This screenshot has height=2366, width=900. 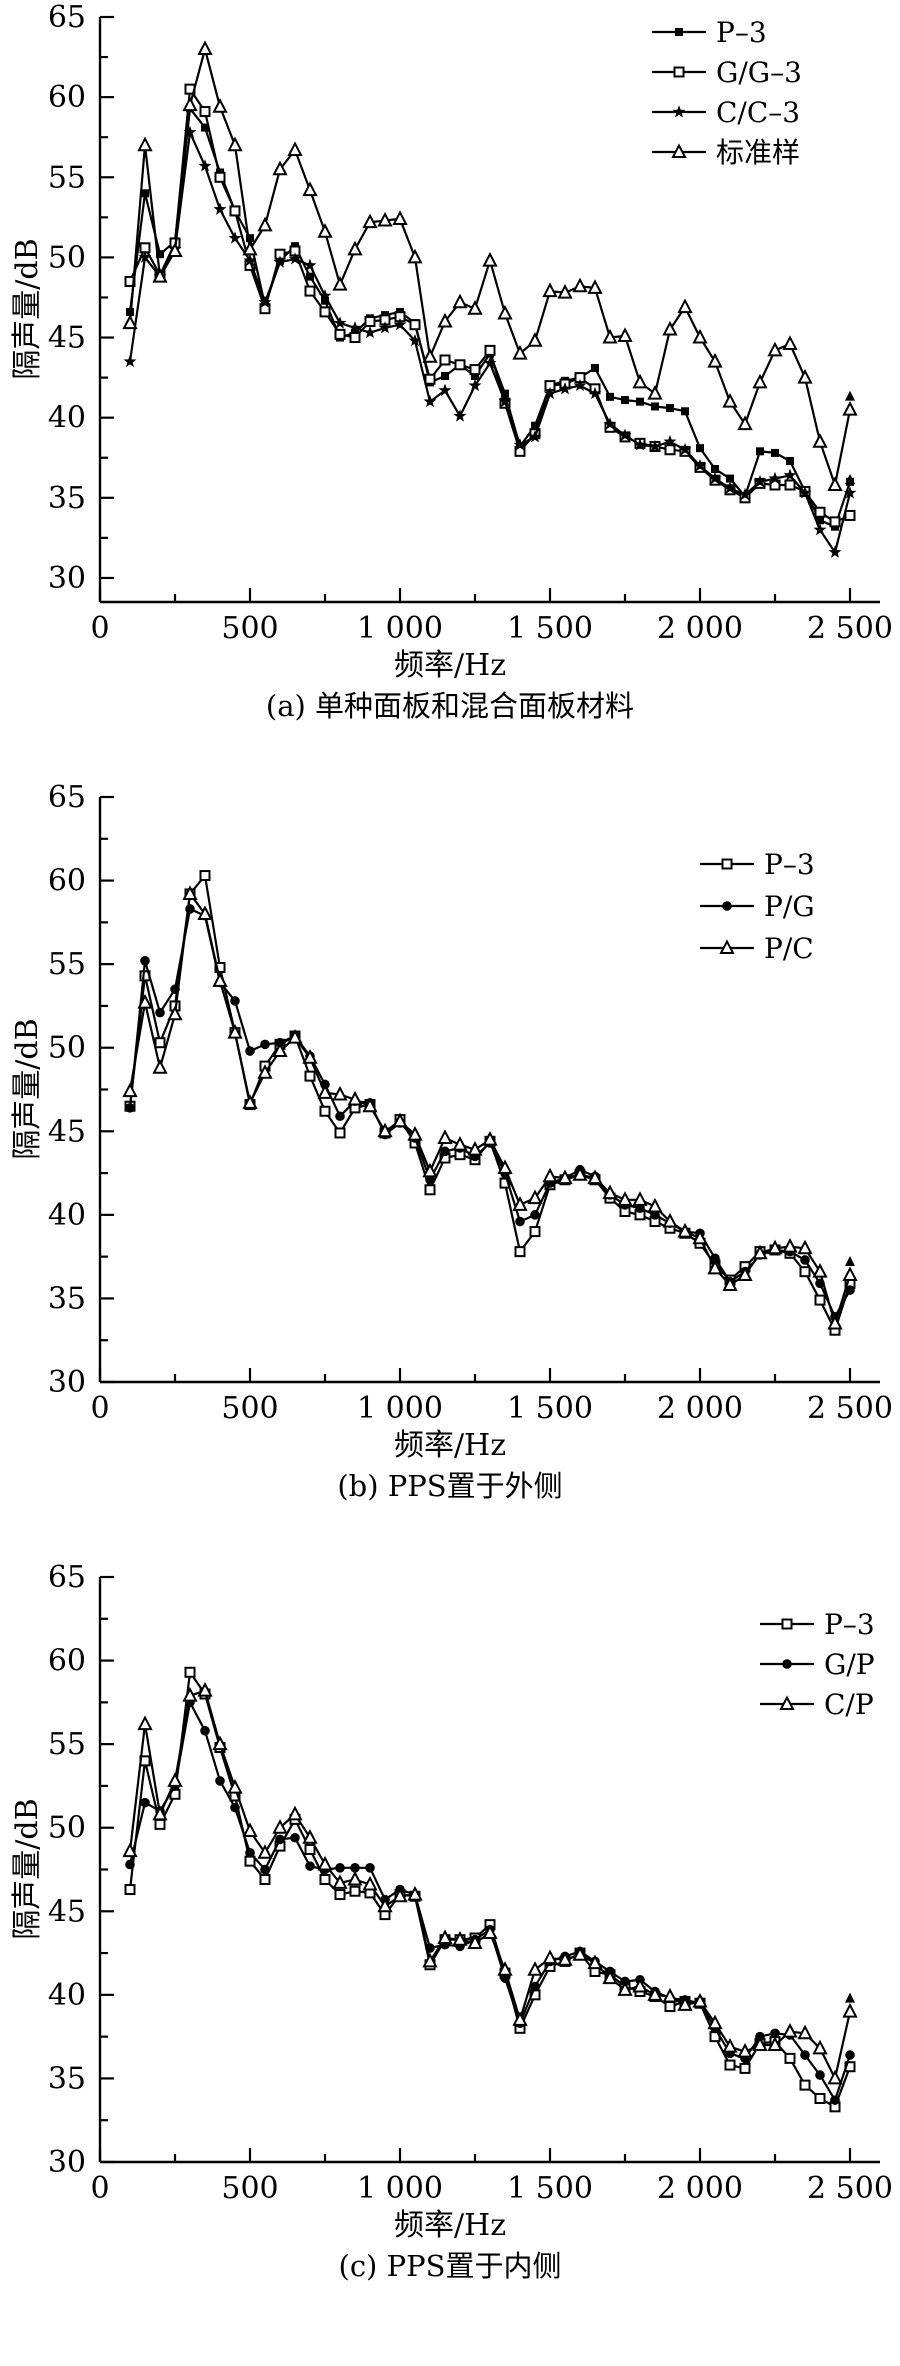 I want to click on y-tick-label: 45, so click(x=67, y=1131).